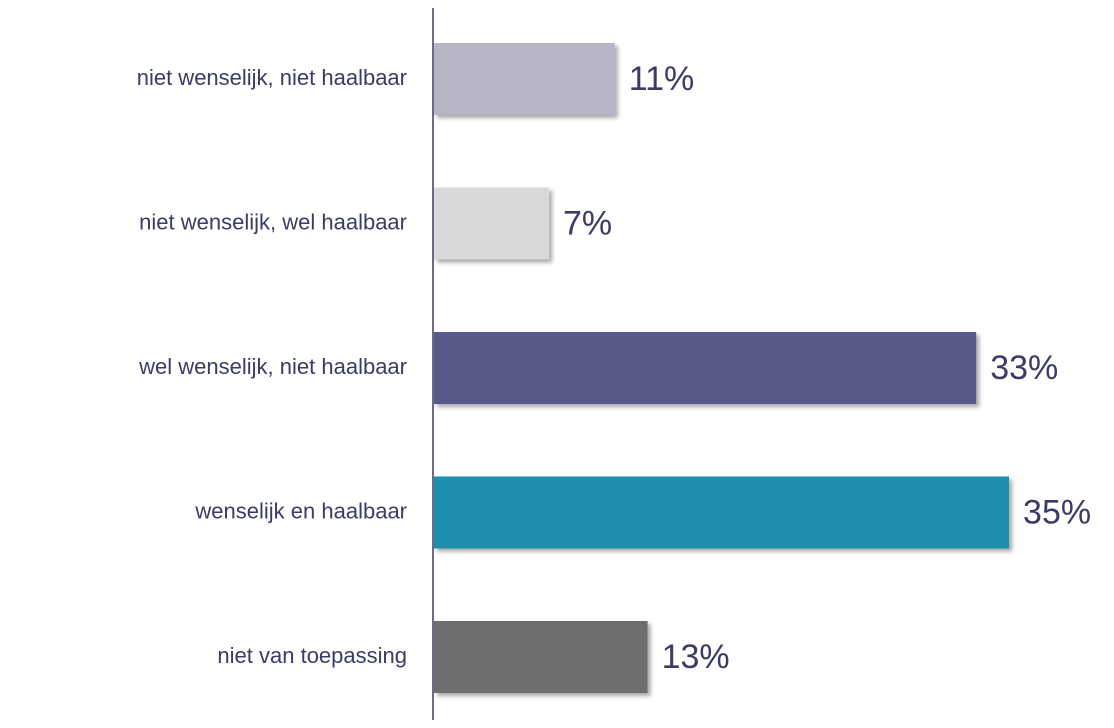 This screenshot has width=1114, height=728. I want to click on category-label: niet wenselijk, niet haalbaar, so click(272, 77).